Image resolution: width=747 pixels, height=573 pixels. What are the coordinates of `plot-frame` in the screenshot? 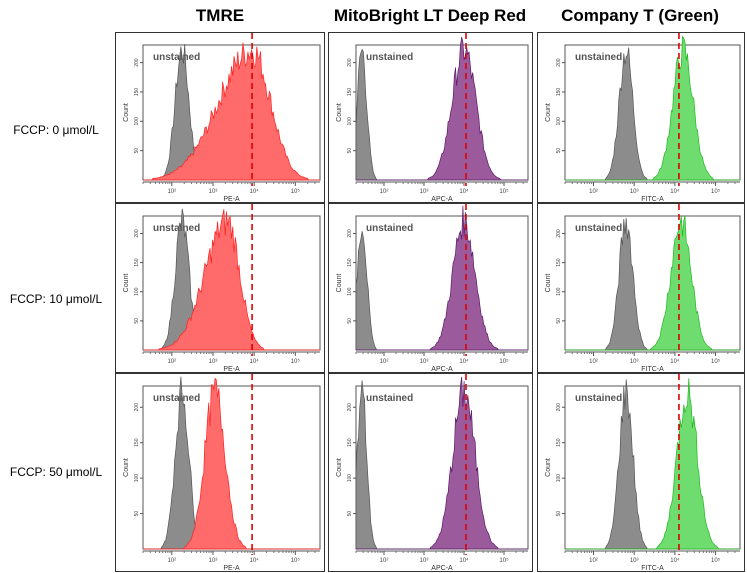 It's located at (442, 467).